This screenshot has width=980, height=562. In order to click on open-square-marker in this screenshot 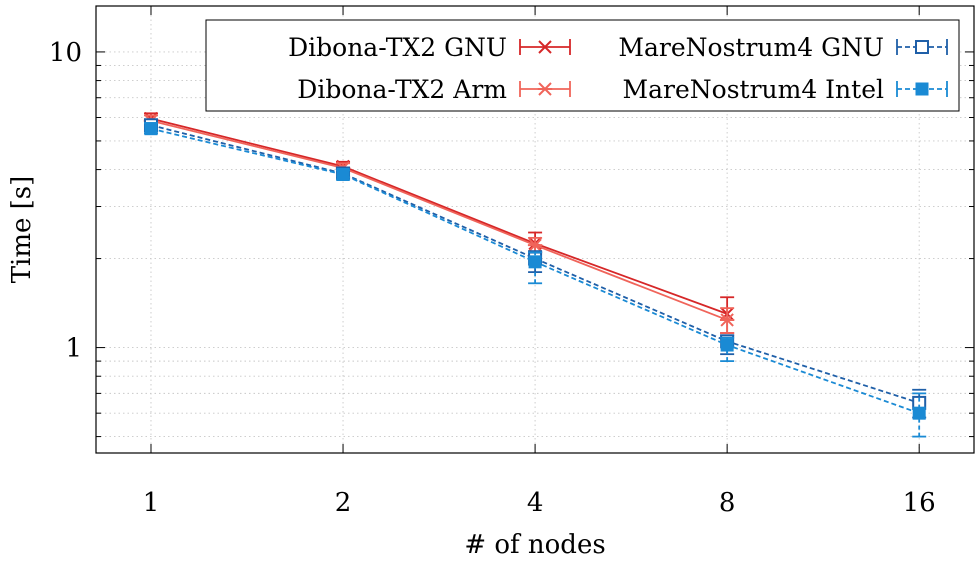, I will do `click(922, 47)`.